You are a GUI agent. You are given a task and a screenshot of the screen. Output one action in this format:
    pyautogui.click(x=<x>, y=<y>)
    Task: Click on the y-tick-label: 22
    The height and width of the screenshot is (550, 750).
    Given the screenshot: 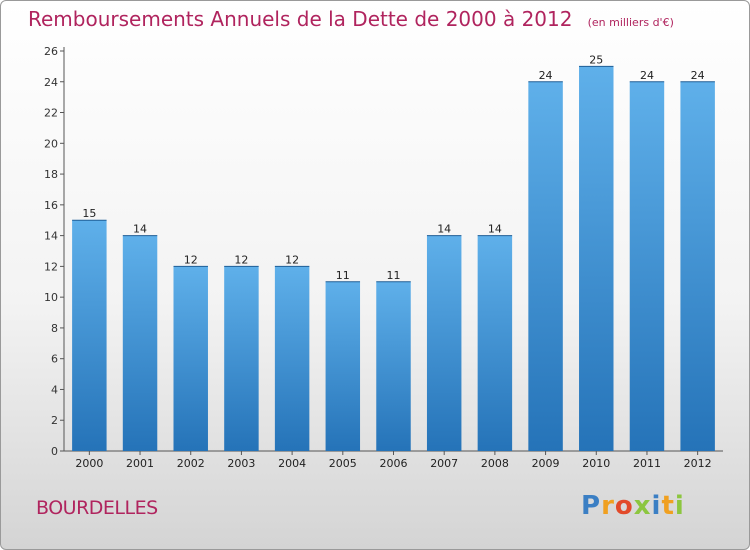 What is the action you would take?
    pyautogui.click(x=51, y=113)
    